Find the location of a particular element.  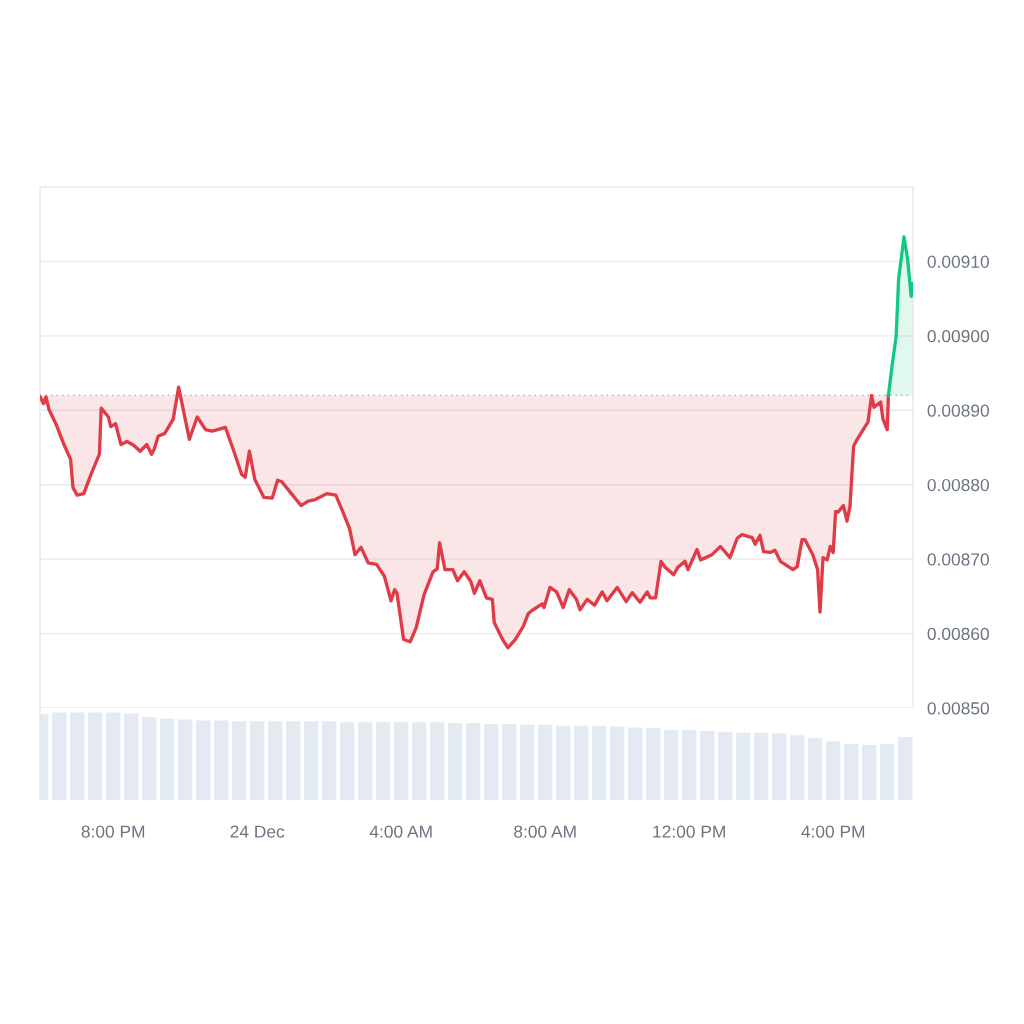

y-tick-label: 0.00880 is located at coordinates (958, 485).